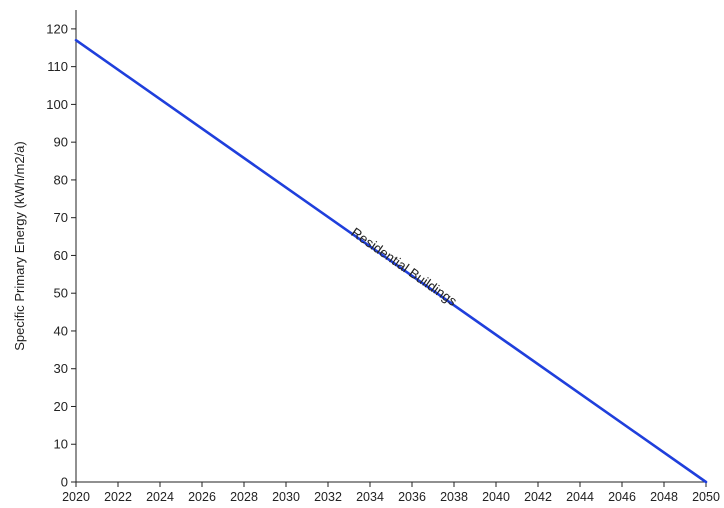  What do you see at coordinates (61, 255) in the screenshot?
I see `y-tick-label: 60` at bounding box center [61, 255].